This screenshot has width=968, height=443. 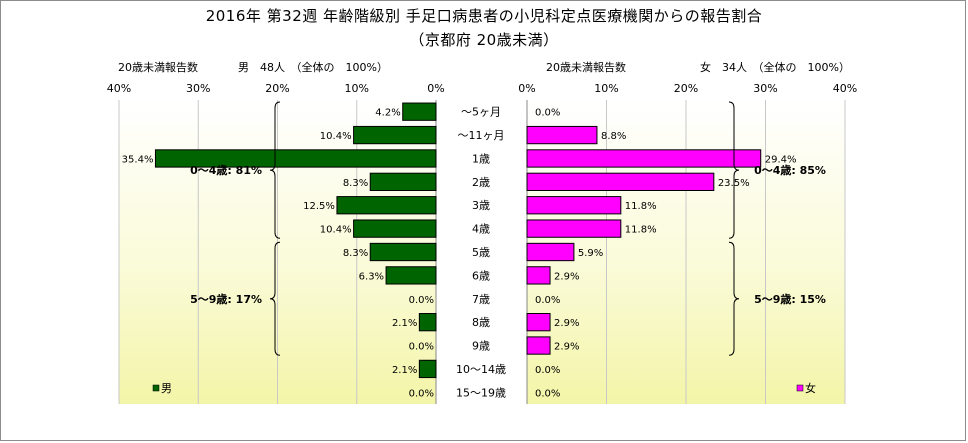 What do you see at coordinates (481, 299) in the screenshot?
I see `category-label: 7歳` at bounding box center [481, 299].